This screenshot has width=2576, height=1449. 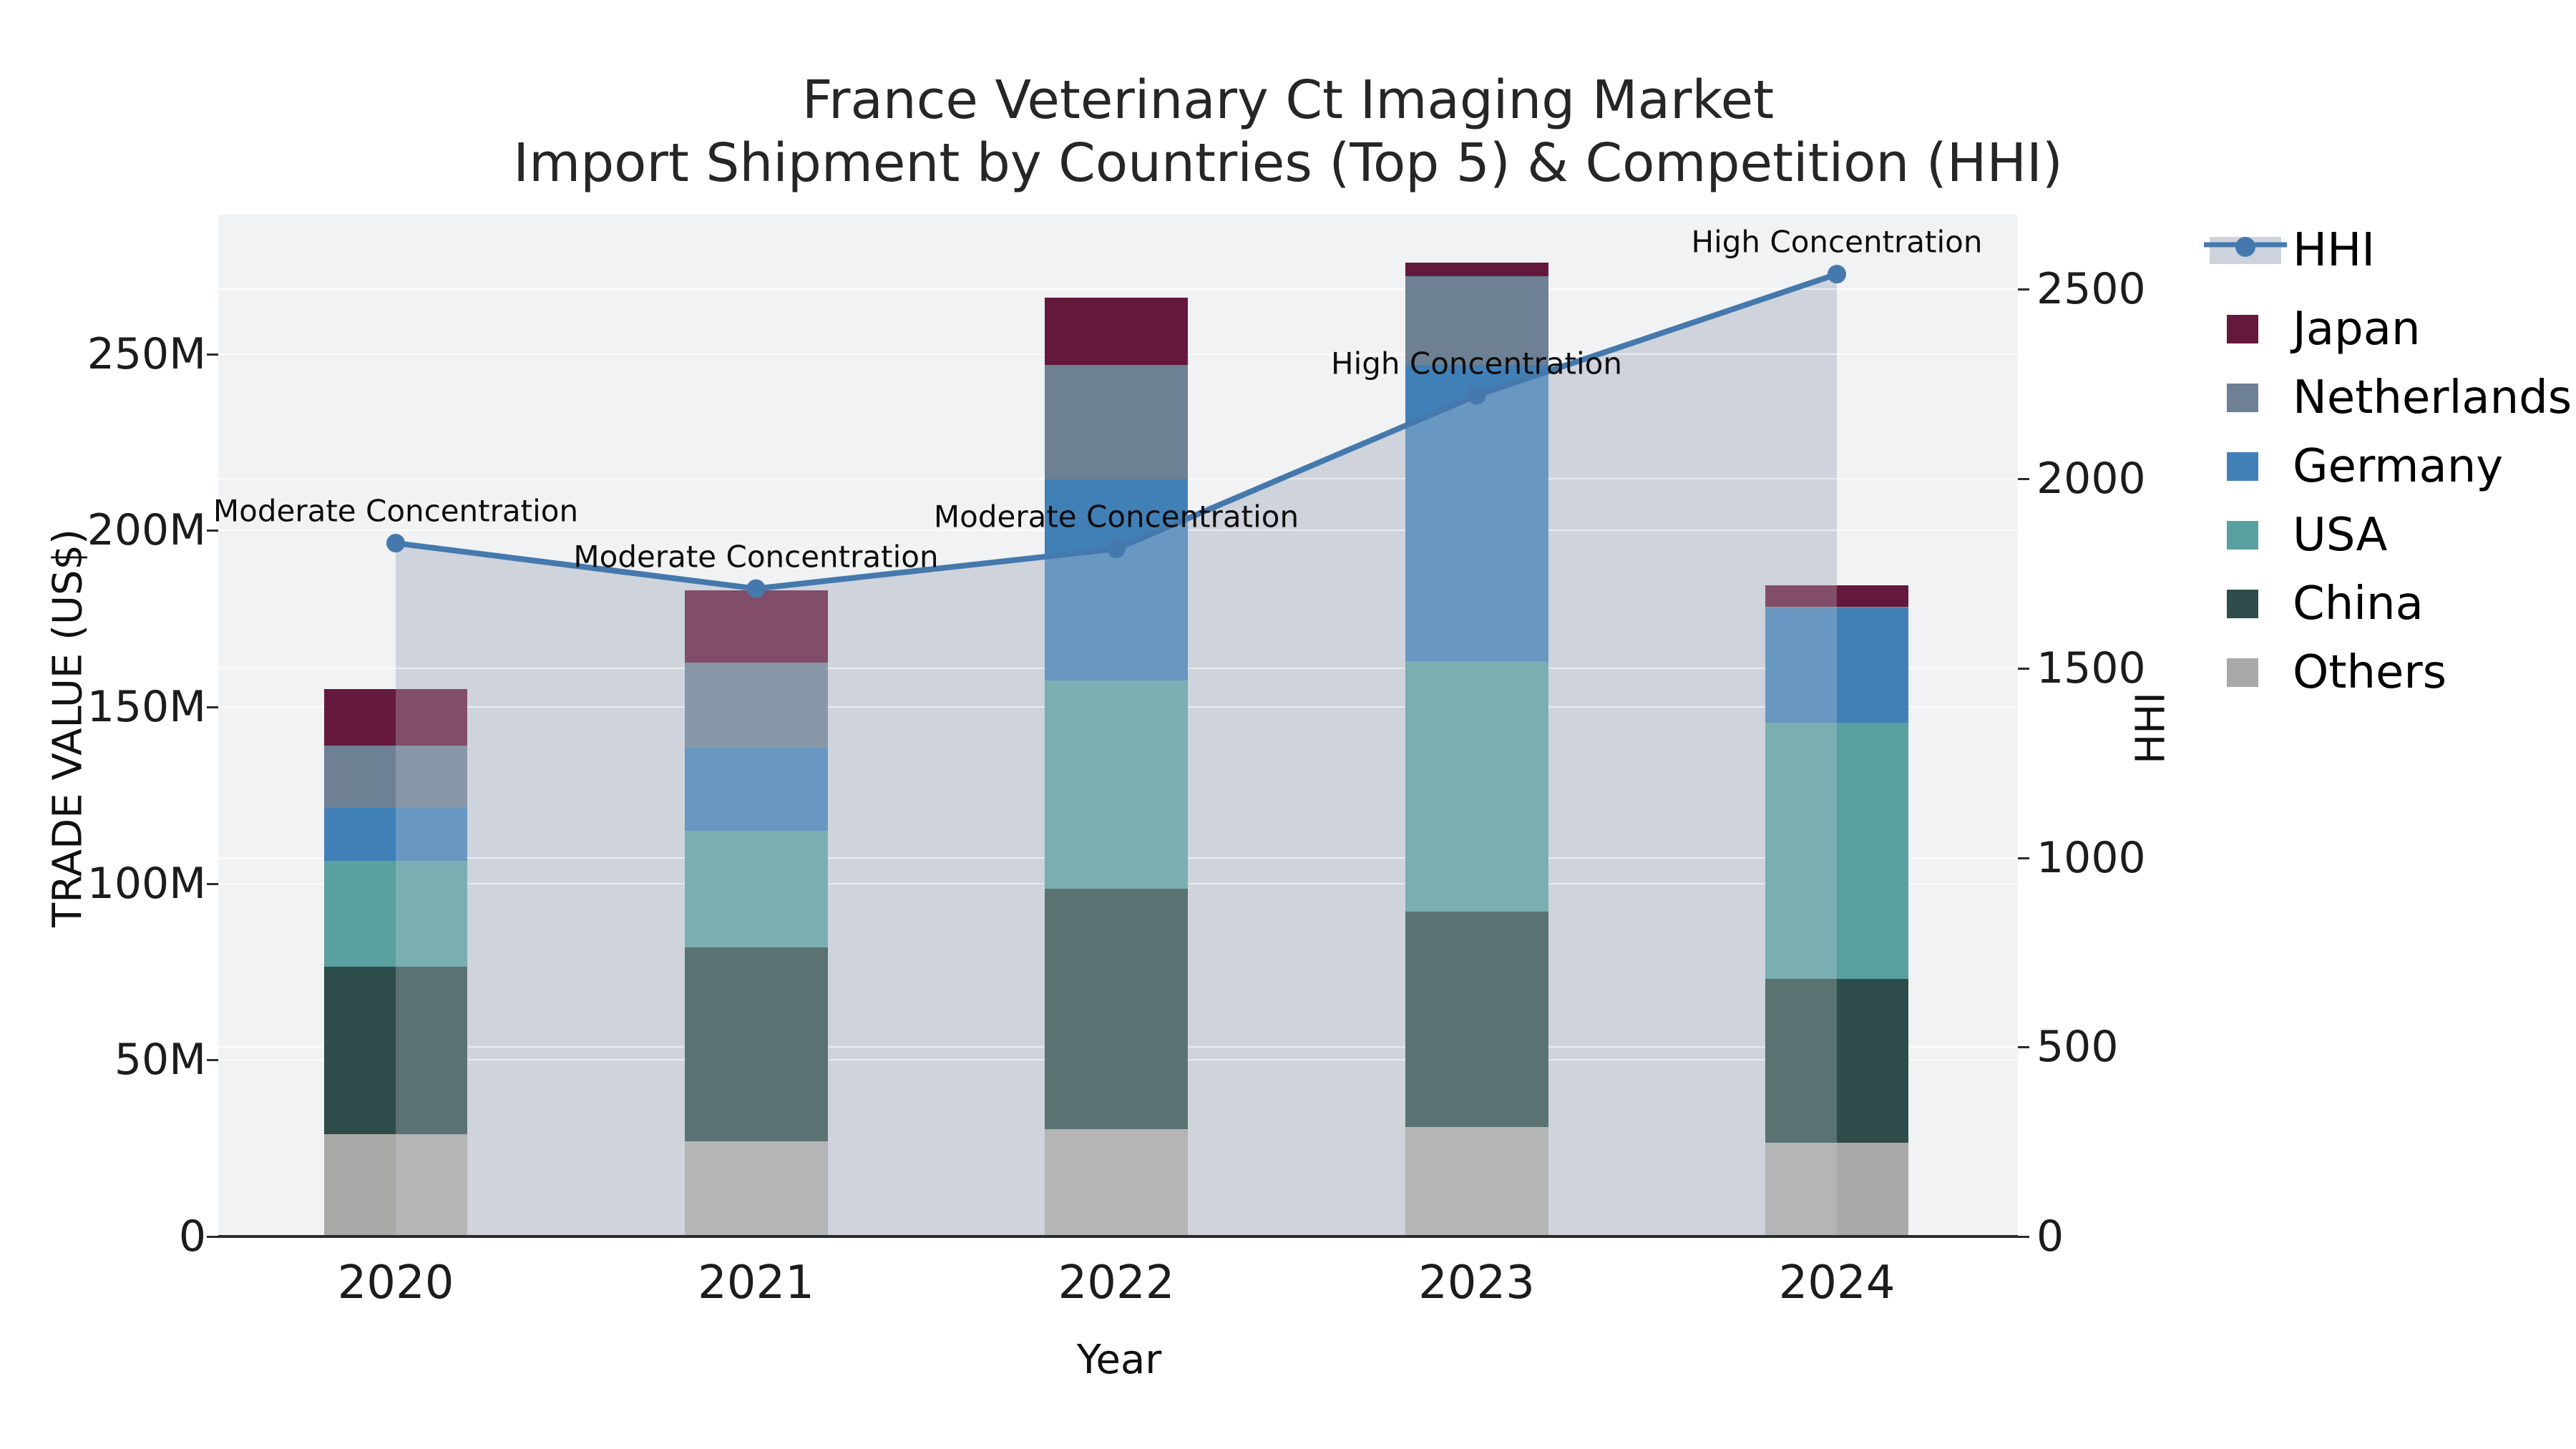 What do you see at coordinates (2242, 535) in the screenshot?
I see `legend-swatch-usa` at bounding box center [2242, 535].